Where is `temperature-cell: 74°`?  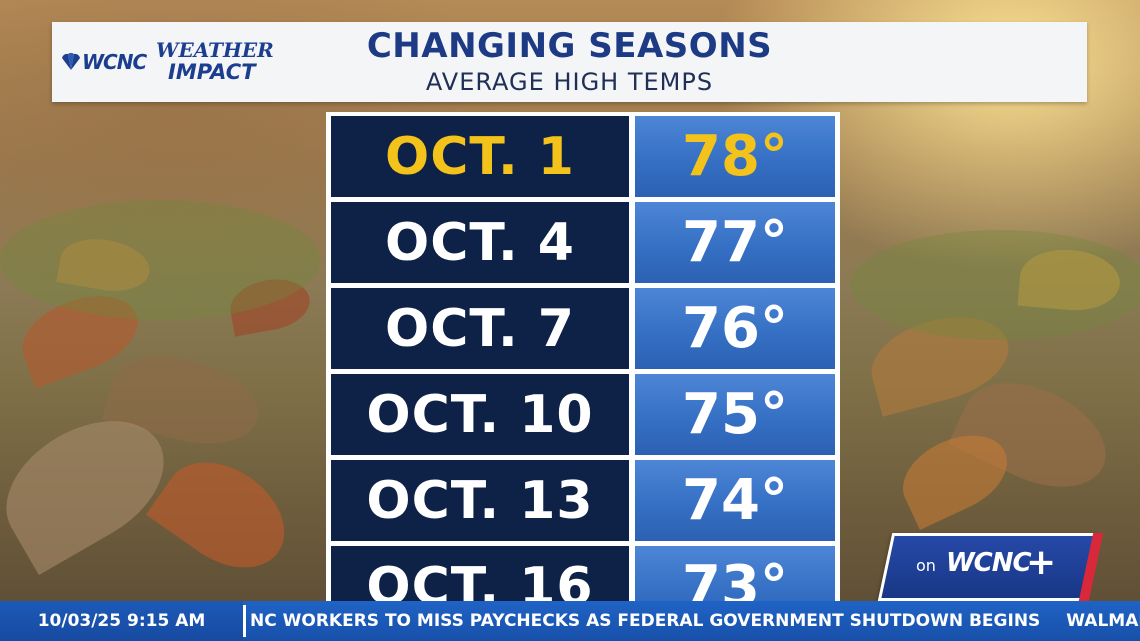 temperature-cell: 74° is located at coordinates (735, 500).